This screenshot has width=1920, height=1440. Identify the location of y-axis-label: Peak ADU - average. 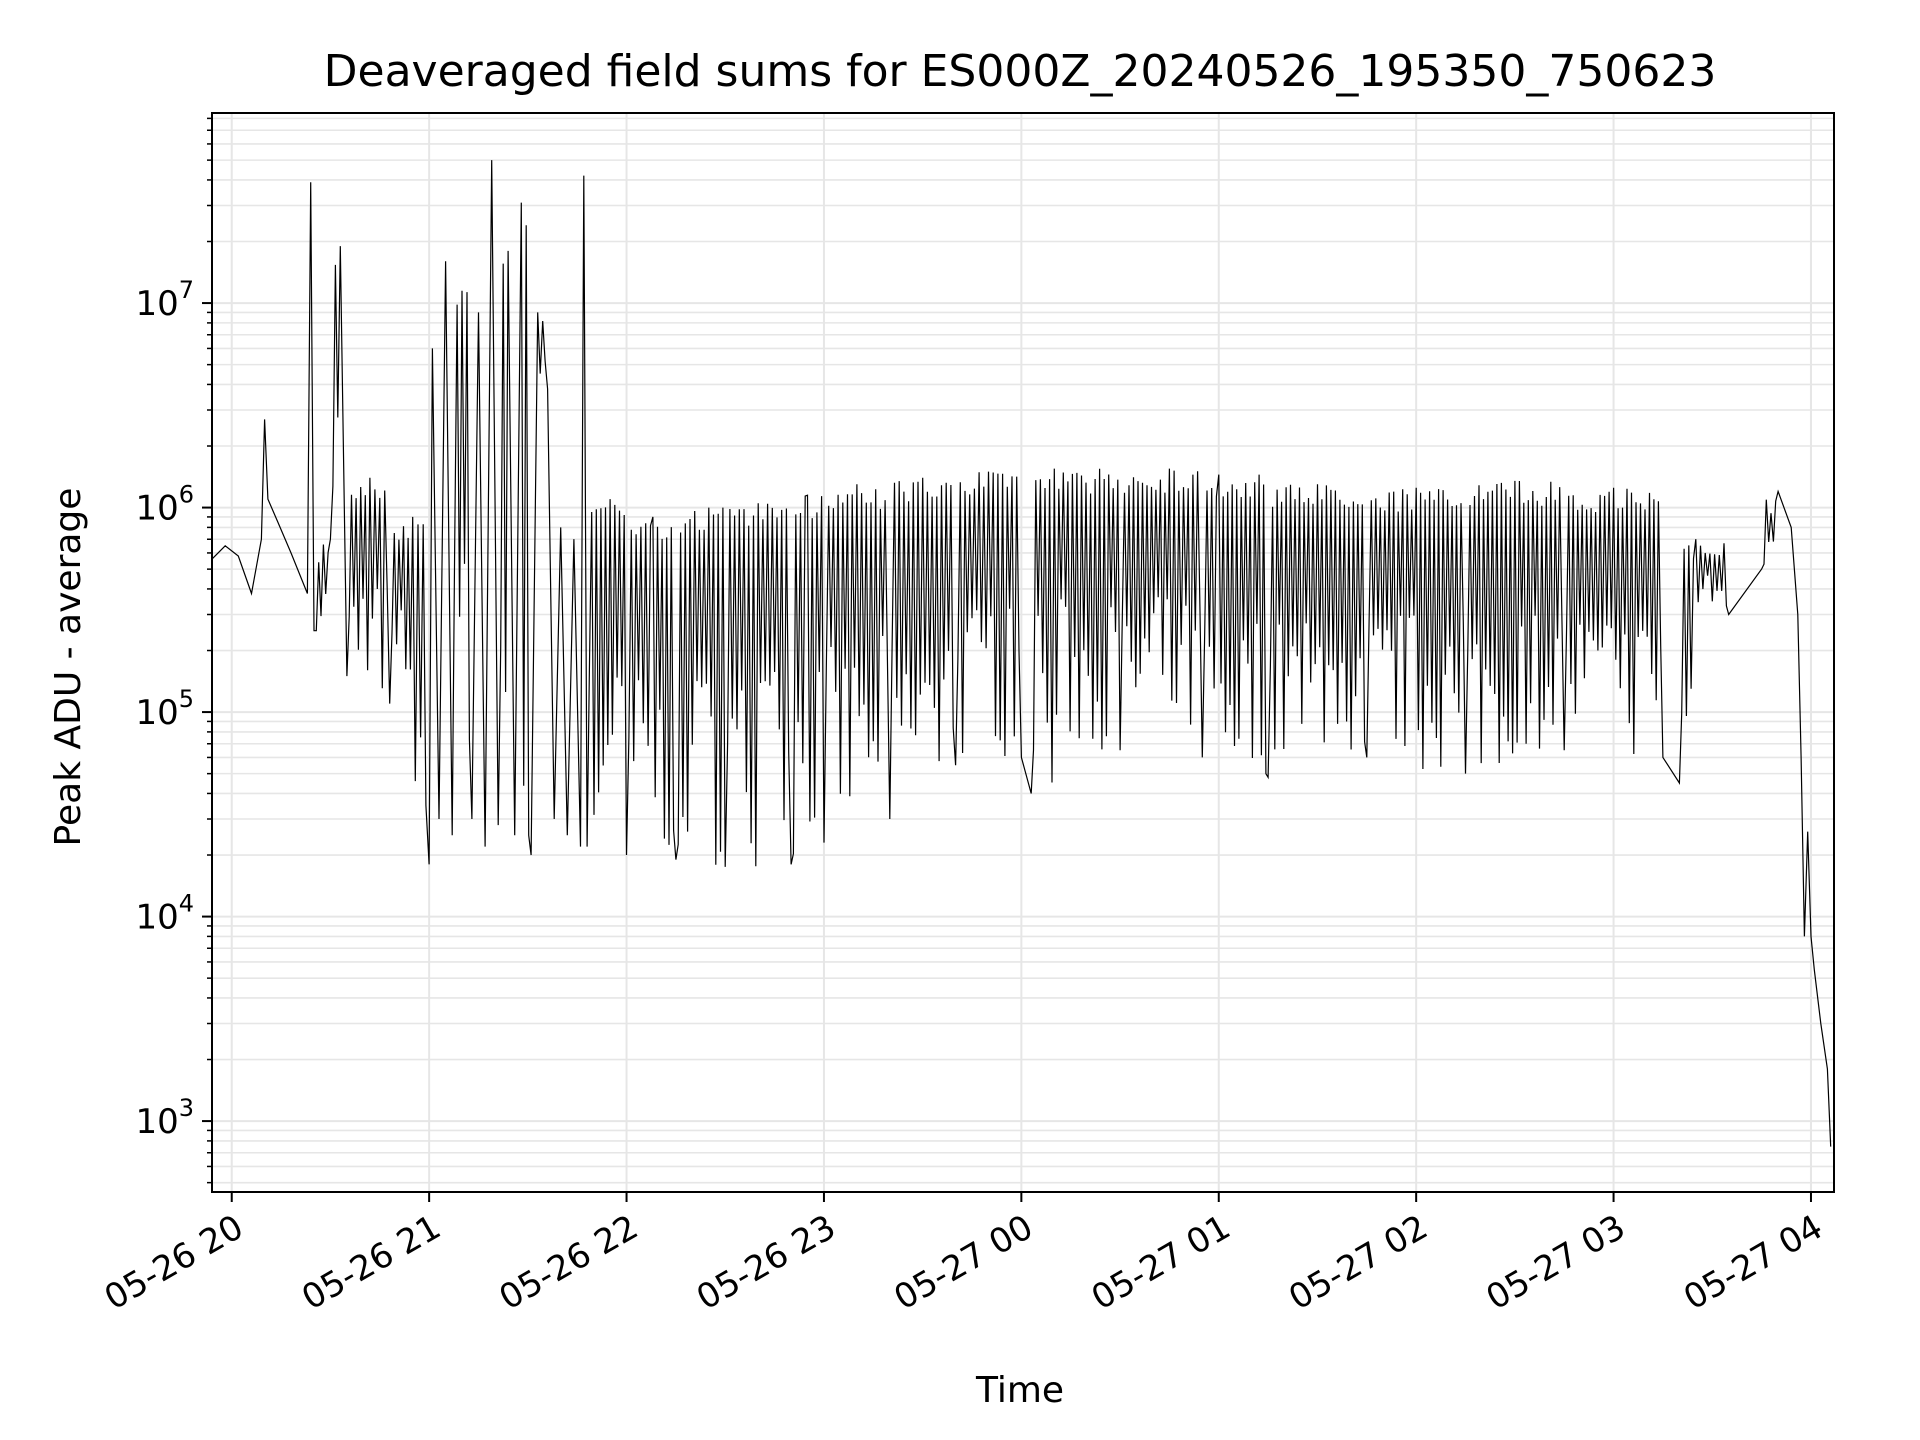
(68, 667).